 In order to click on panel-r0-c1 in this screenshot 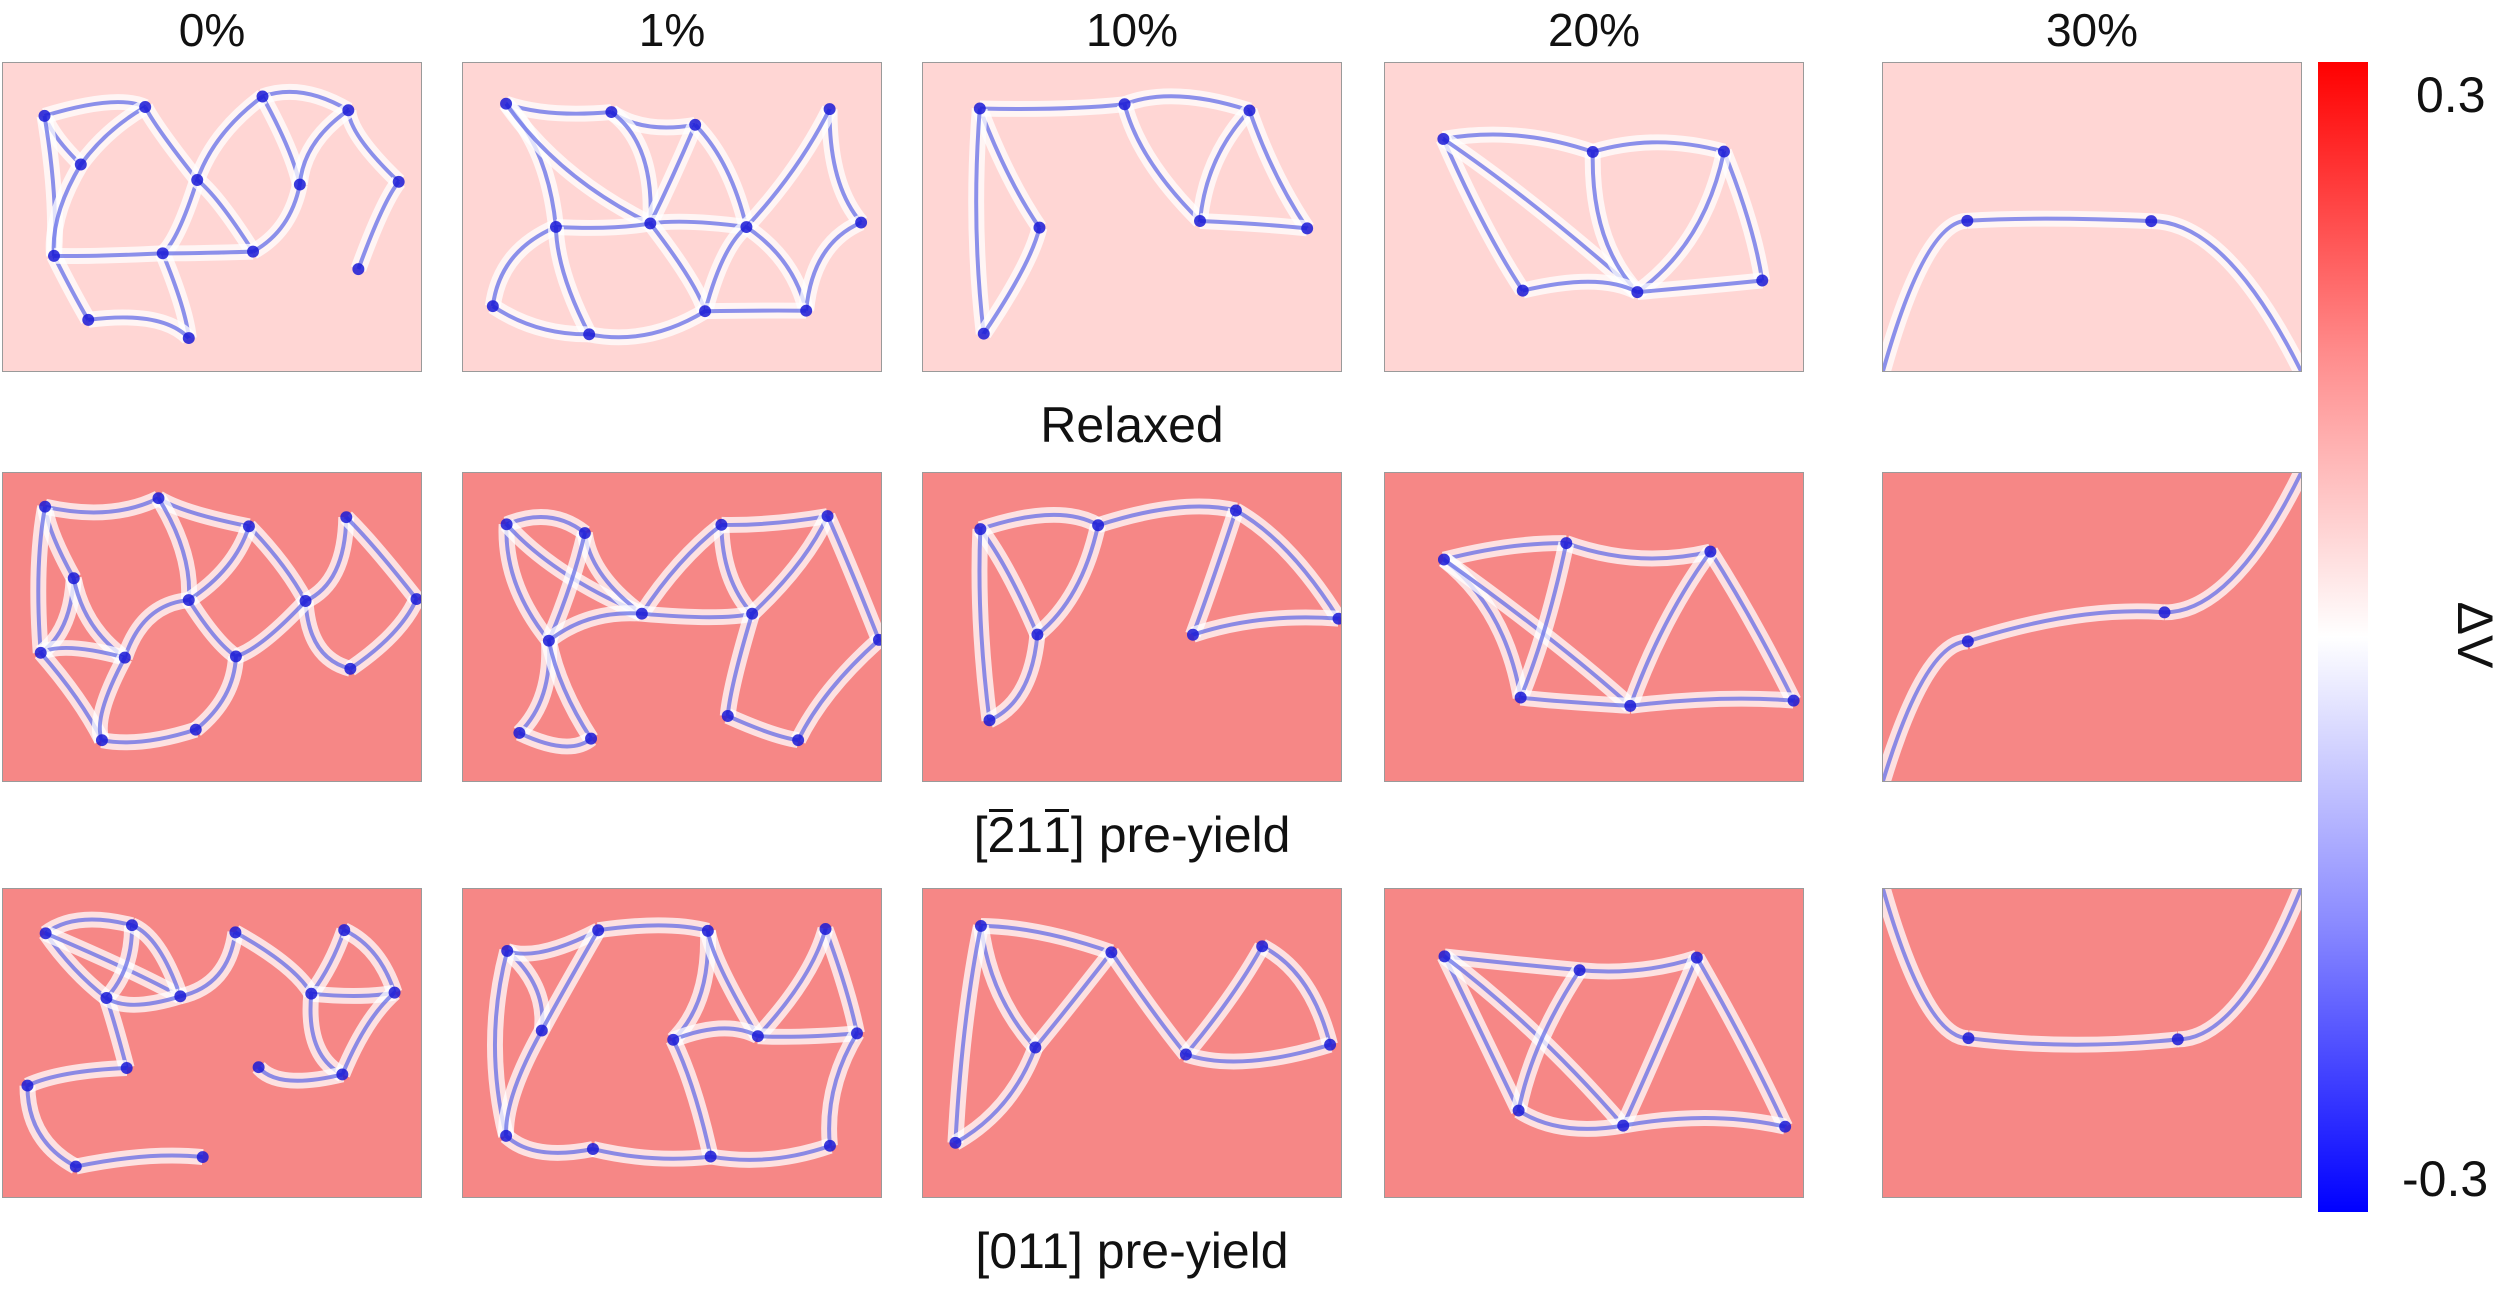, I will do `click(672, 217)`.